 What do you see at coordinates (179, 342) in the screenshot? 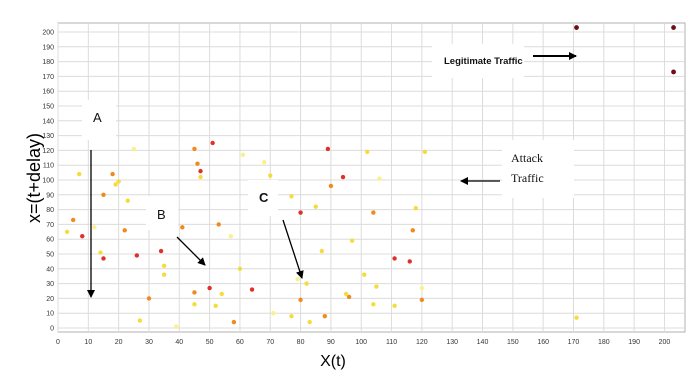
I see `x-tick-label: 40` at bounding box center [179, 342].